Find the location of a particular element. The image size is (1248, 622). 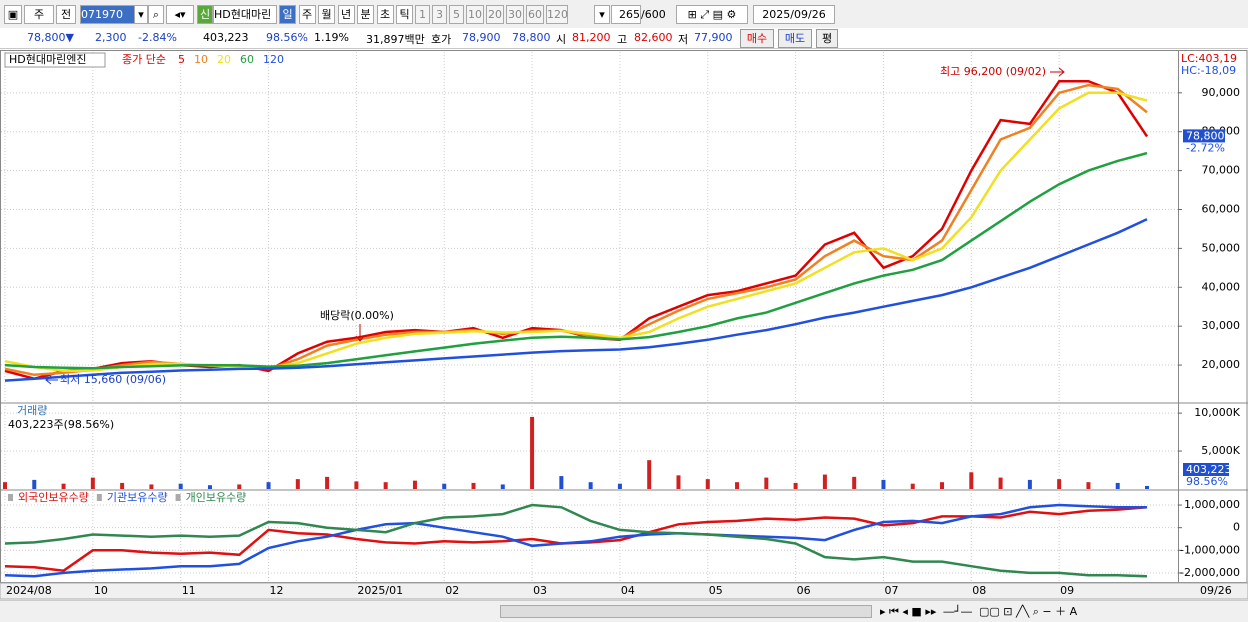

interval-button: 5 is located at coordinates (456, 14).